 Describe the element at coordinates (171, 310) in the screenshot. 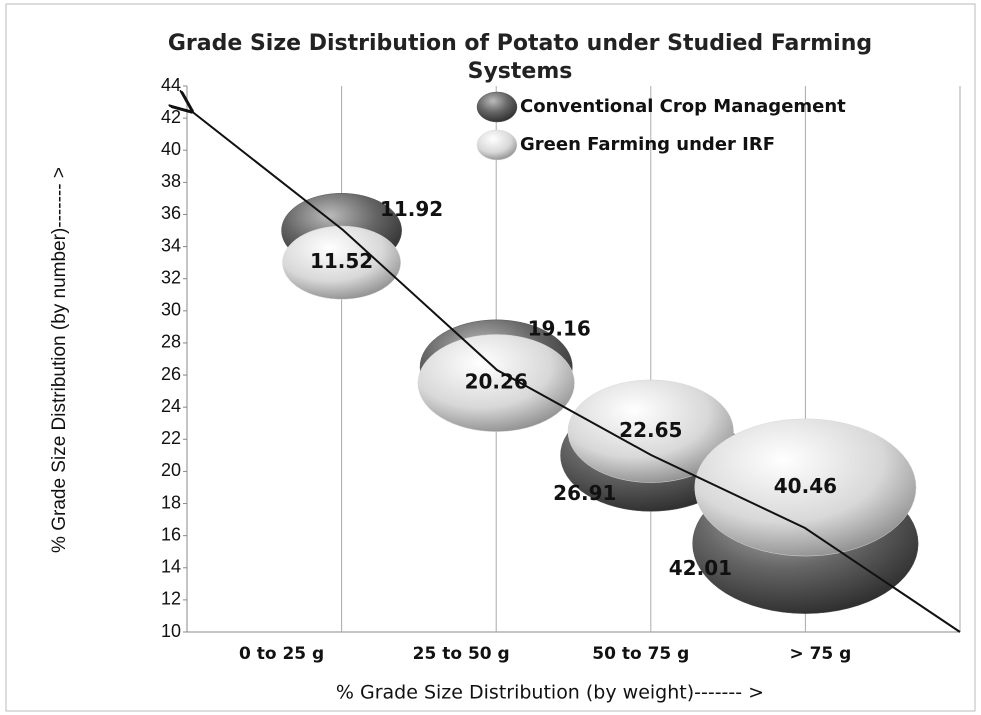

I see `y-tick-label: 30` at that location.